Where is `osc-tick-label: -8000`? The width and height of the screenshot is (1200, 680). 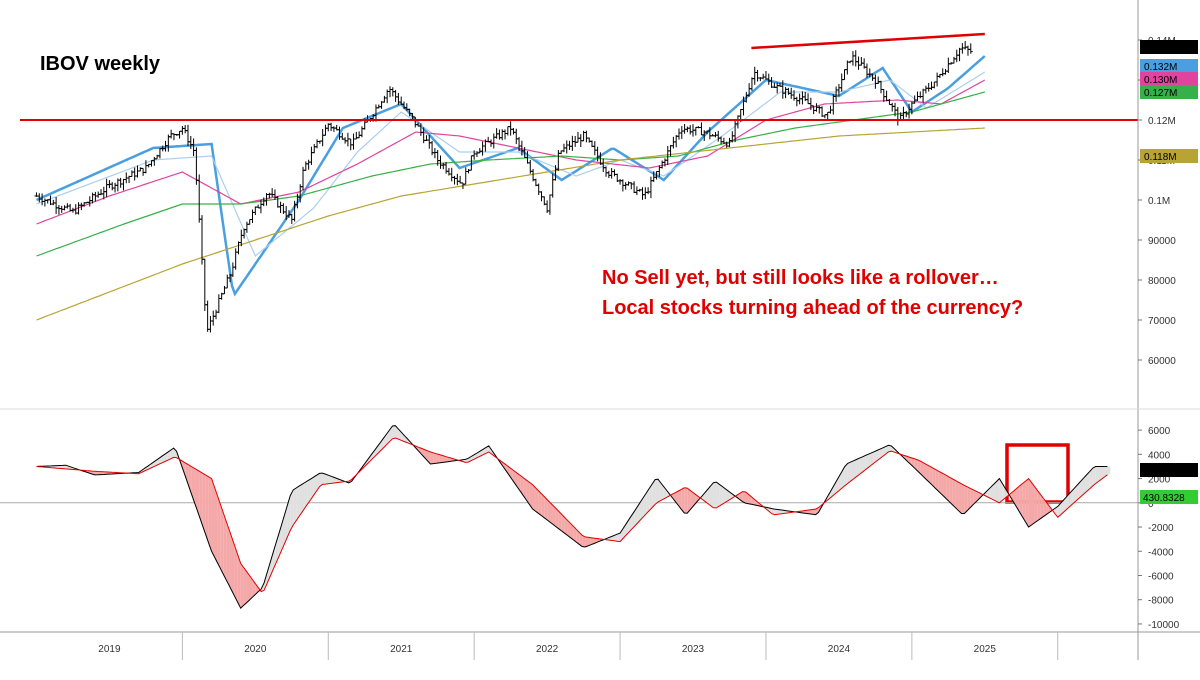 osc-tick-label: -8000 is located at coordinates (1161, 601).